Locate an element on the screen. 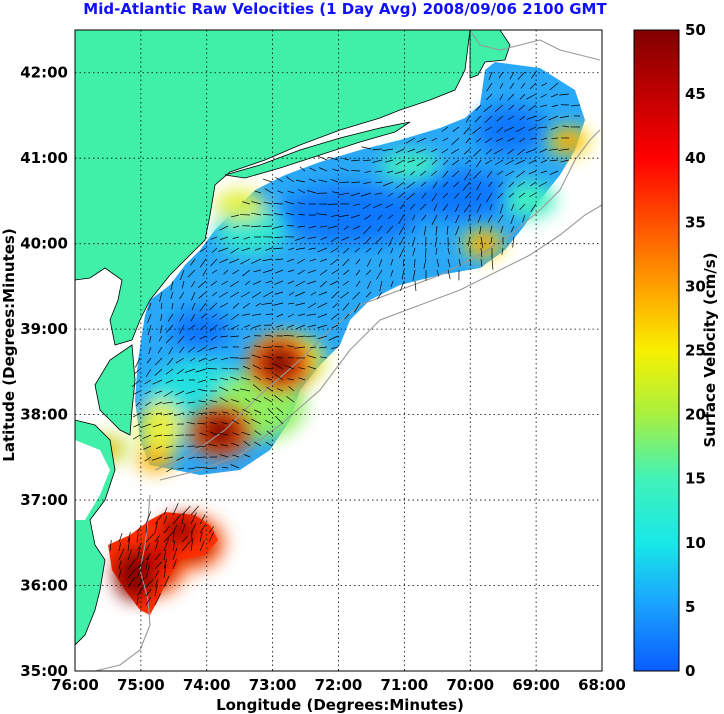 The width and height of the screenshot is (724, 714). contour-gulf-of-maine is located at coordinates (535, 45).